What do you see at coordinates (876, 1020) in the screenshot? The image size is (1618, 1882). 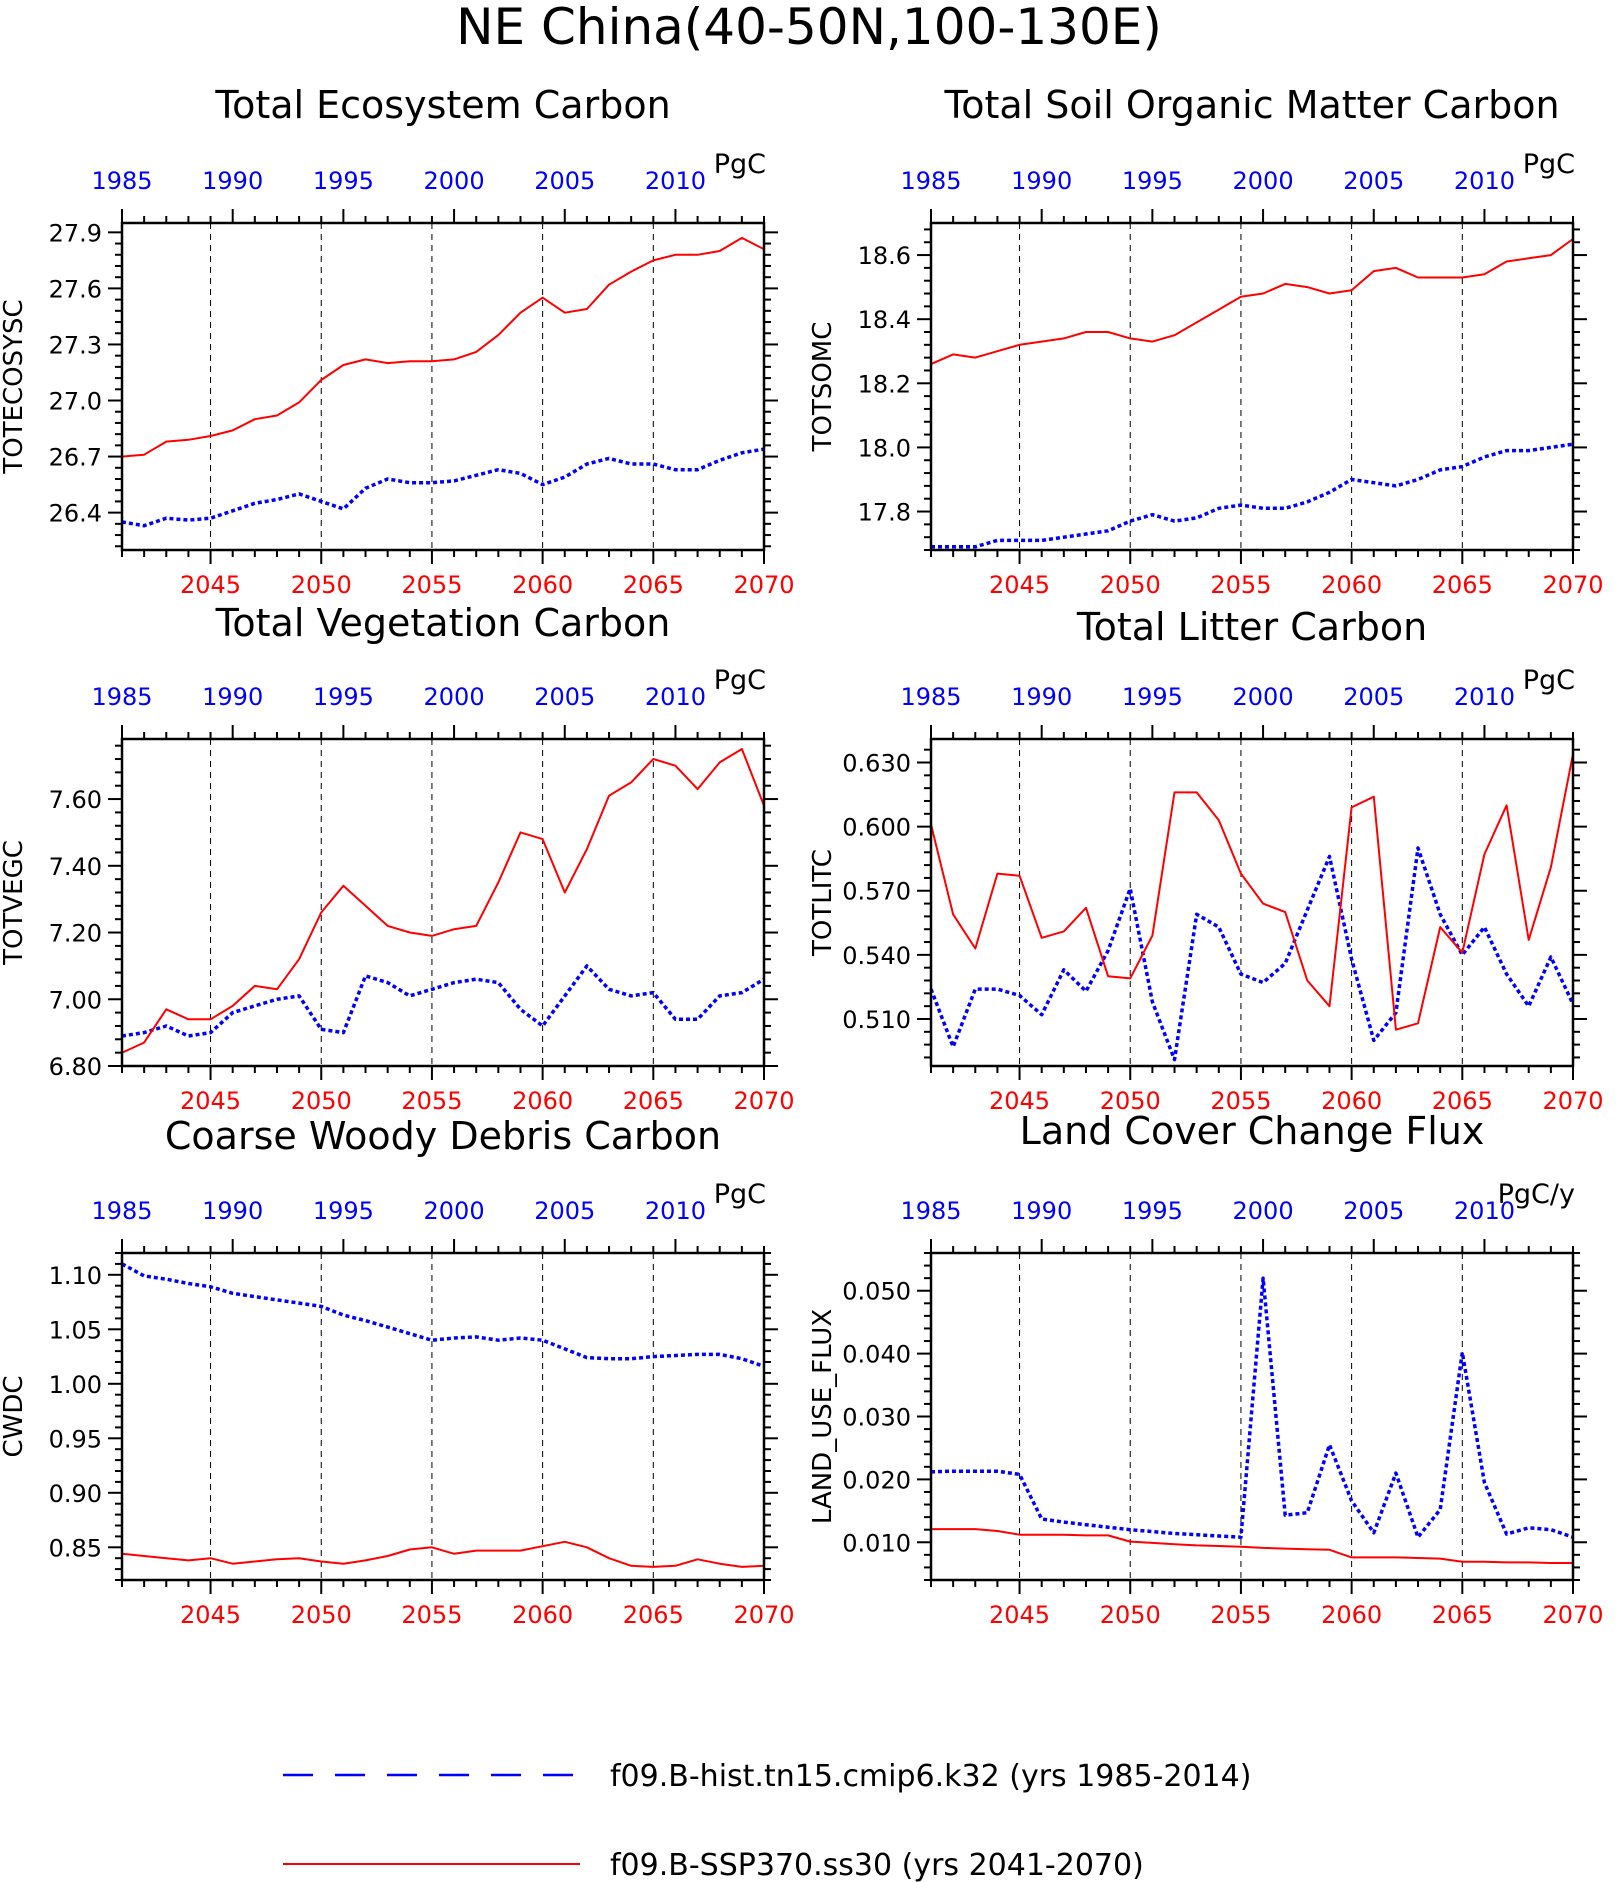 I see `y-tick-label: 0.510` at bounding box center [876, 1020].